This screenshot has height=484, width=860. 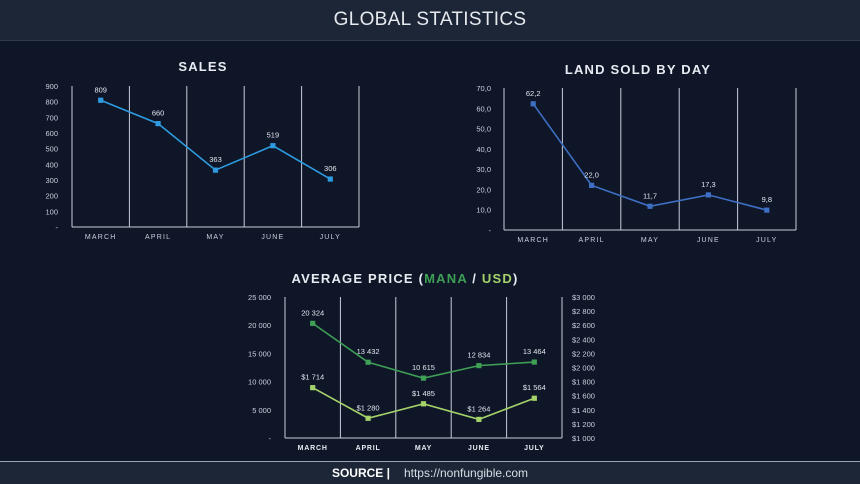 What do you see at coordinates (638, 69) in the screenshot?
I see `land-chart-title: LAND SOLD BY DAY` at bounding box center [638, 69].